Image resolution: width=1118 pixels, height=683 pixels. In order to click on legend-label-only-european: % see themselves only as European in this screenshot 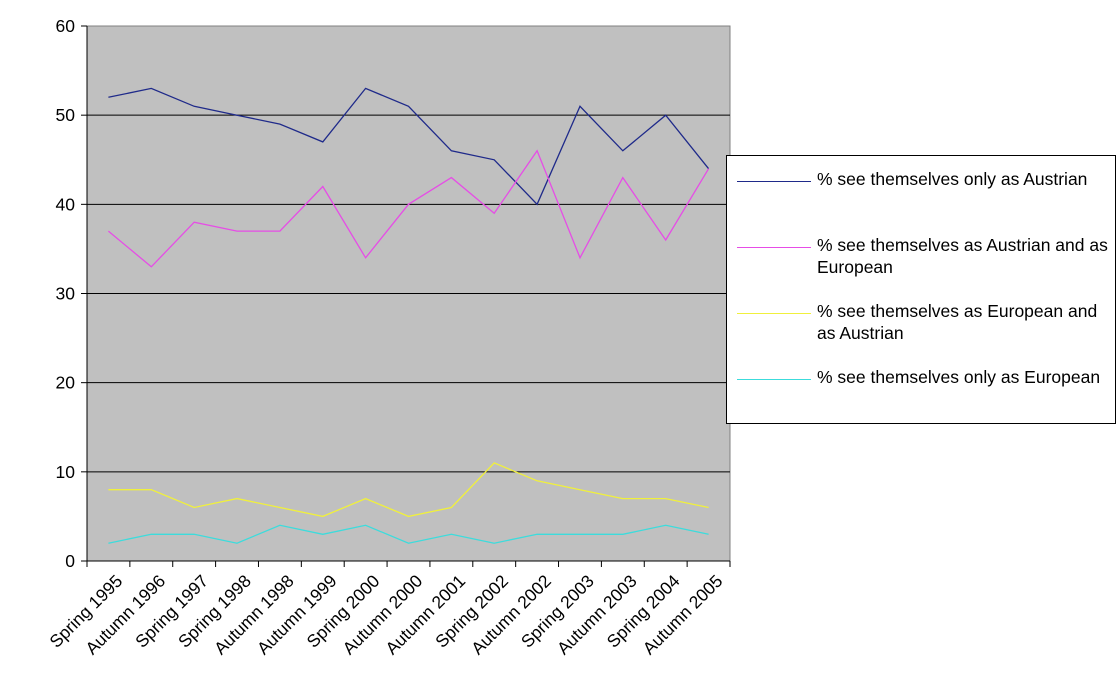, I will do `click(959, 377)`.